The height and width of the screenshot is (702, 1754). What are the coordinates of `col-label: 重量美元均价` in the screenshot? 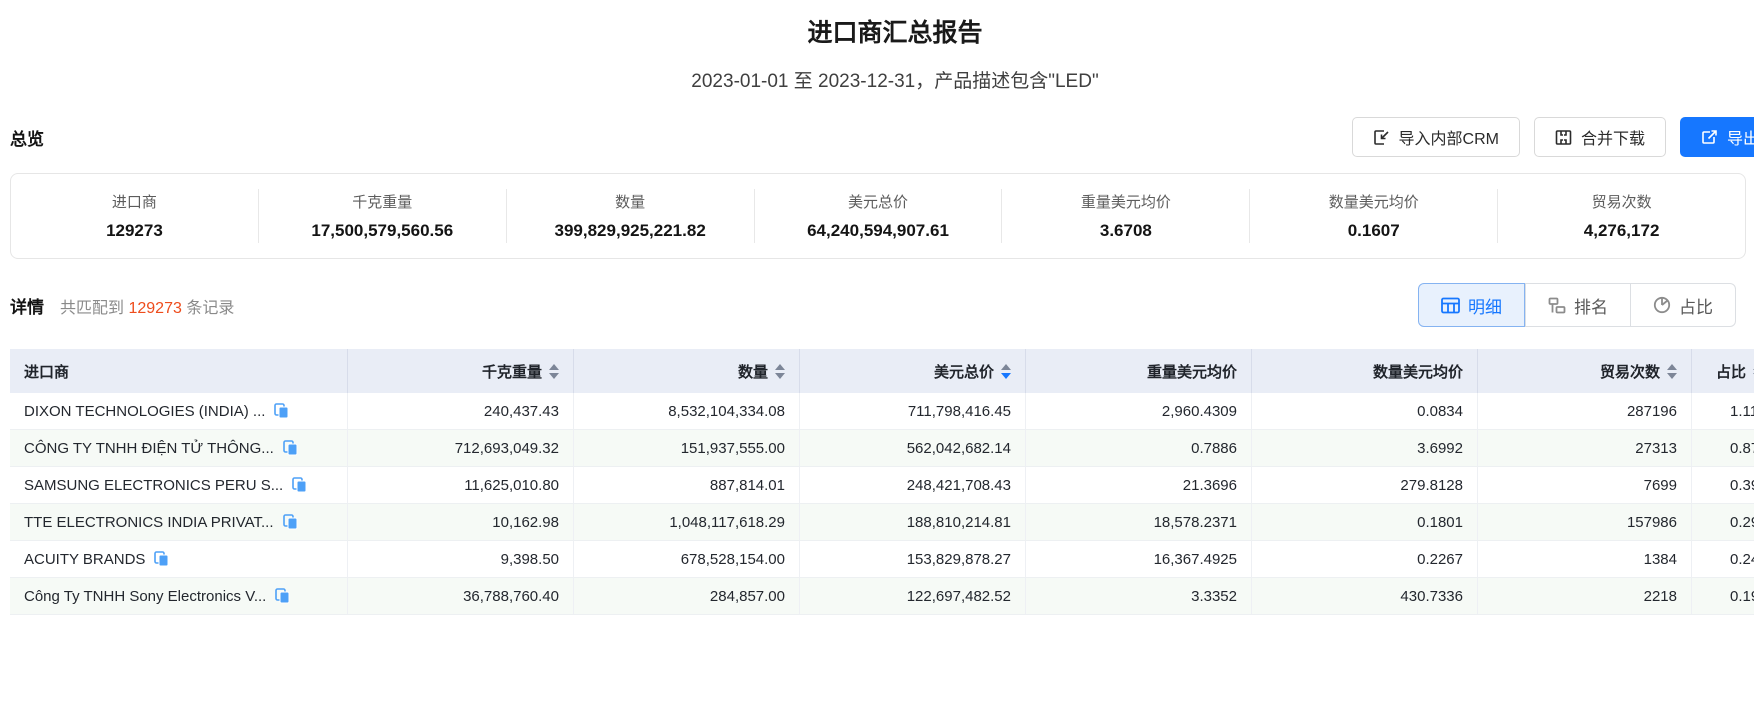 It's located at (1191, 372).